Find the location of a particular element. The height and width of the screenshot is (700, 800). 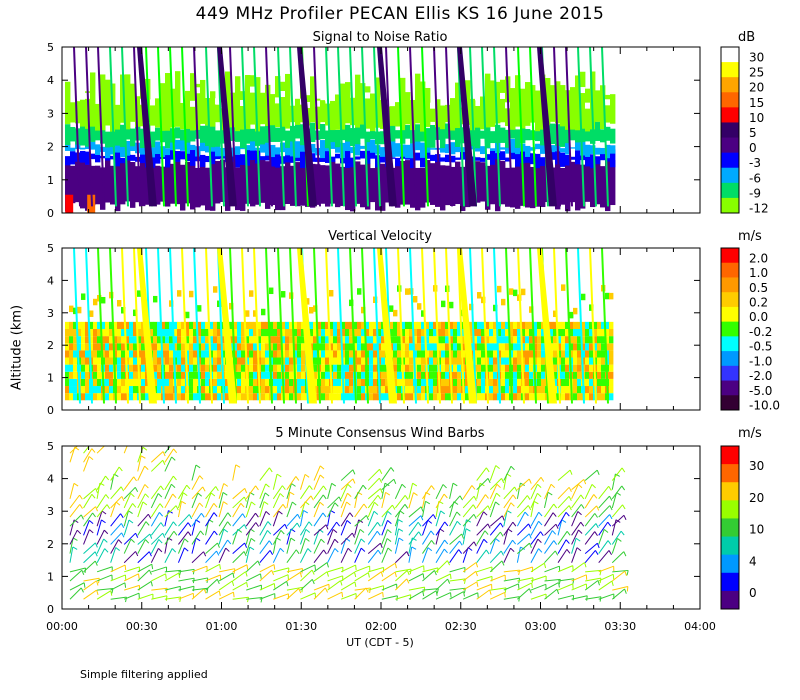

x-tick-label: 03:00 is located at coordinates (541, 626).